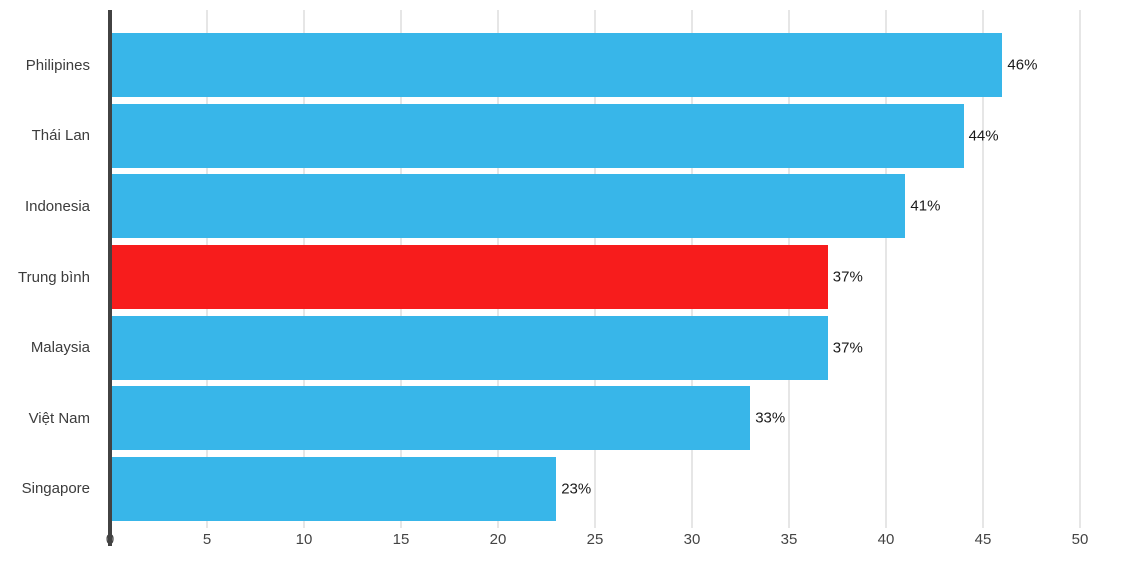 This screenshot has height=570, width=1124. What do you see at coordinates (401, 539) in the screenshot?
I see `x-tick-label: 15` at bounding box center [401, 539].